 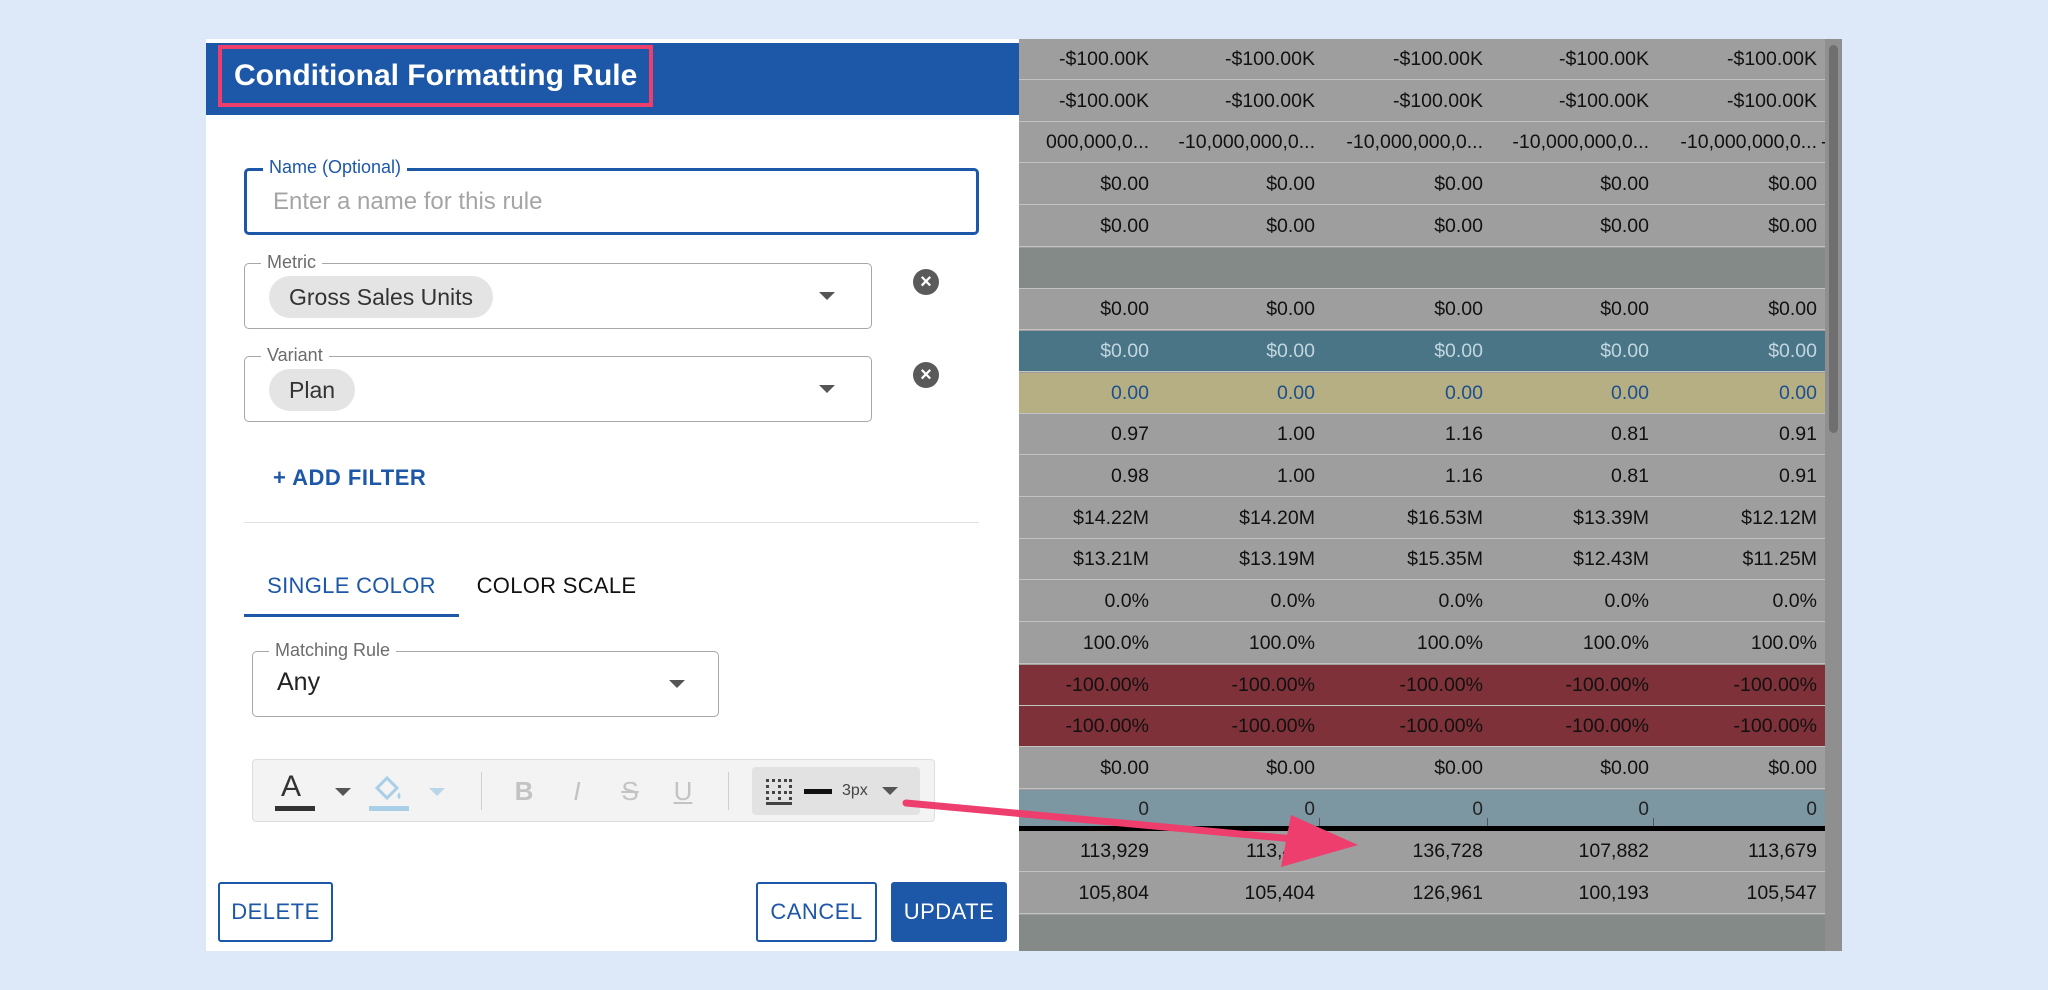 What do you see at coordinates (1779, 559) in the screenshot?
I see `spreadsheet-cell: $11.25M` at bounding box center [1779, 559].